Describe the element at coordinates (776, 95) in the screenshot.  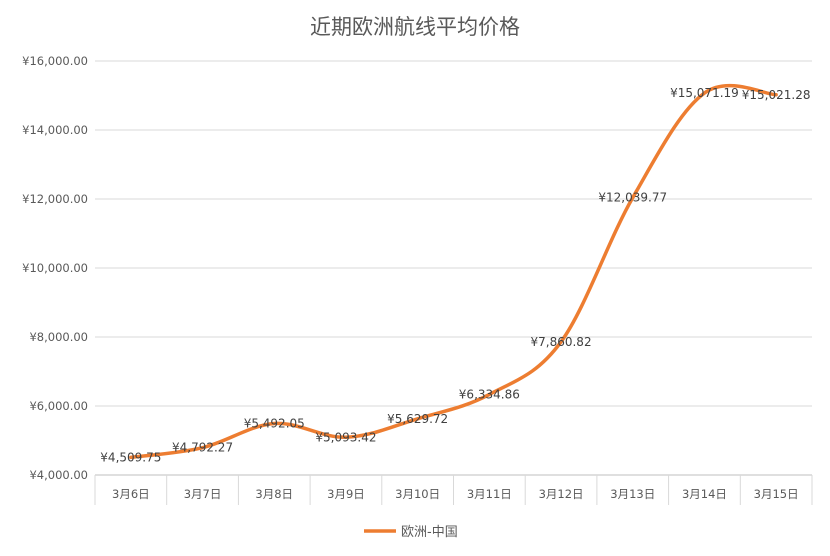
I see `data-label: ¥15,021.28` at that location.